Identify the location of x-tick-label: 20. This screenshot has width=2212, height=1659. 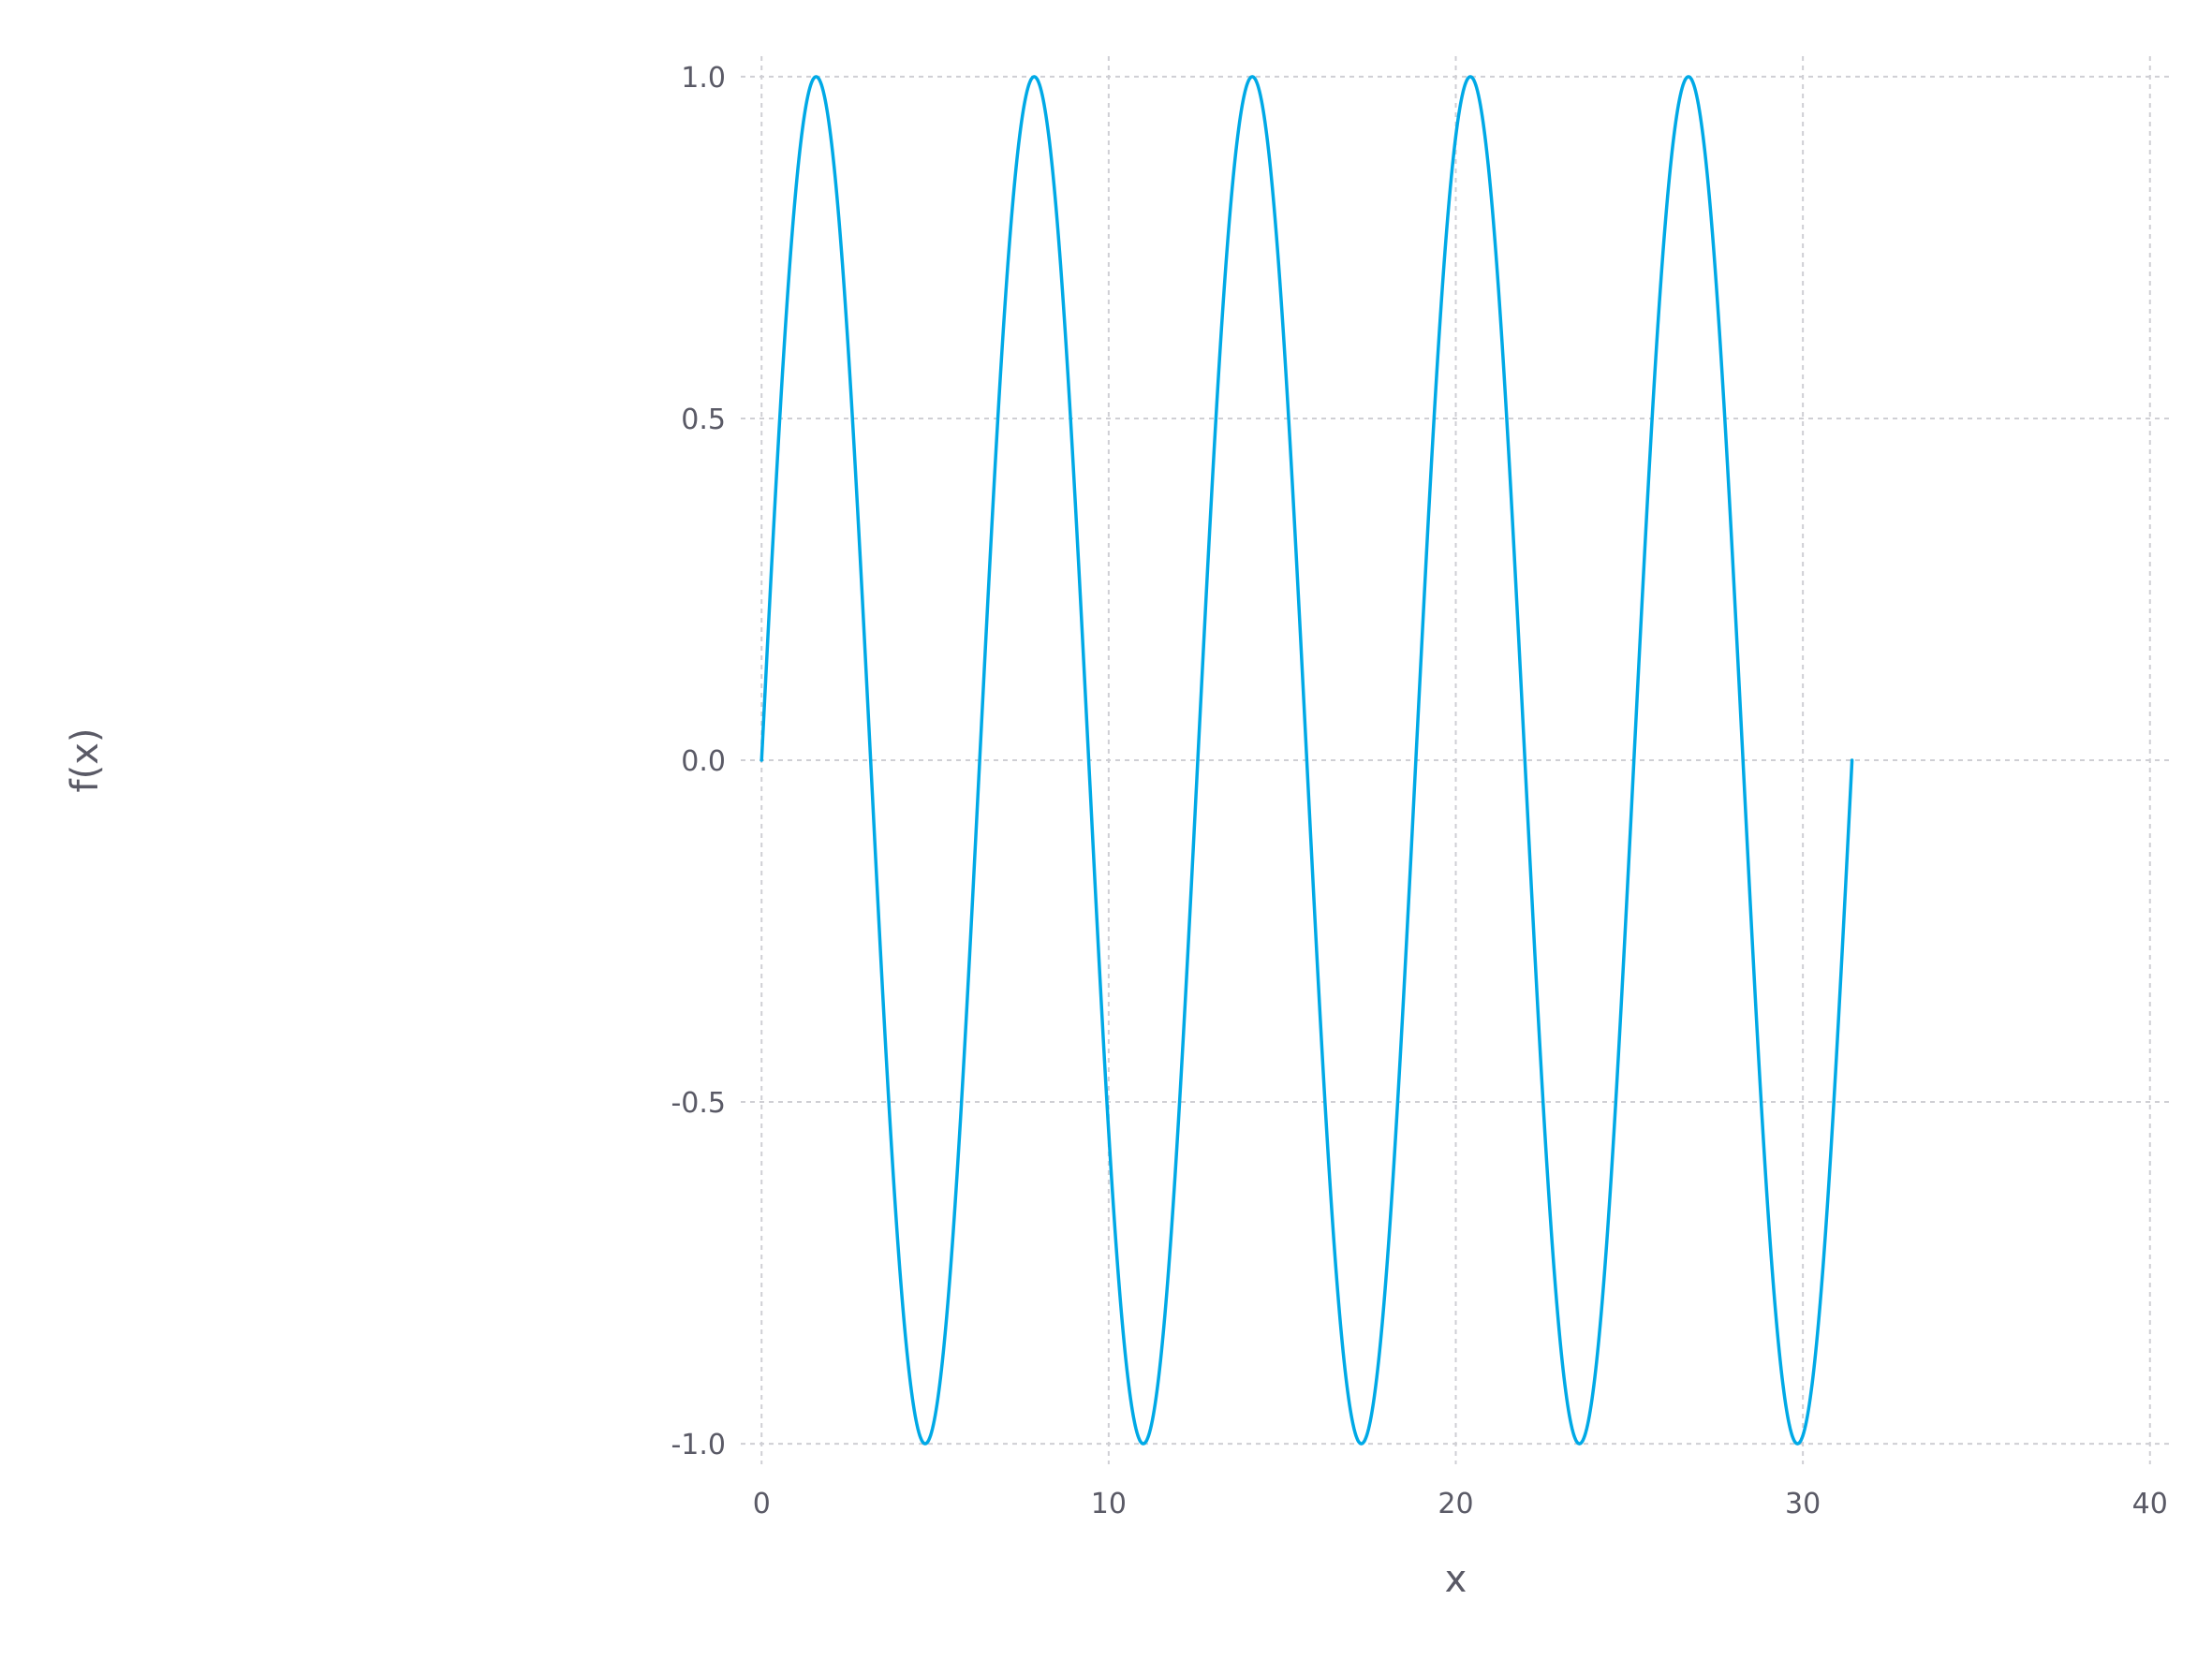
(1455, 1504).